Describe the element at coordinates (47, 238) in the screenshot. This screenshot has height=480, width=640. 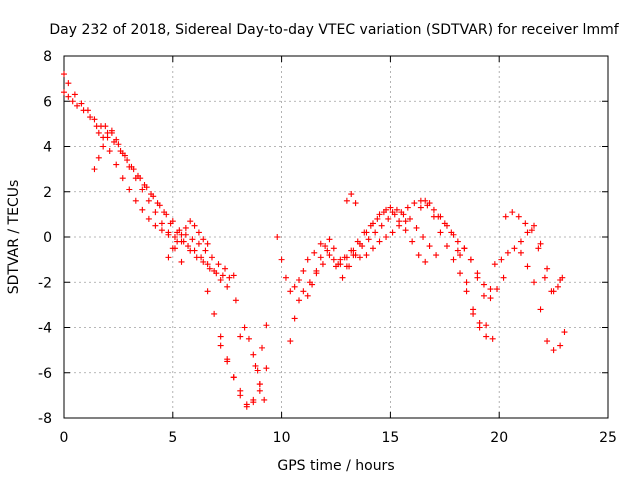
I see `y-tick-label: 0` at that location.